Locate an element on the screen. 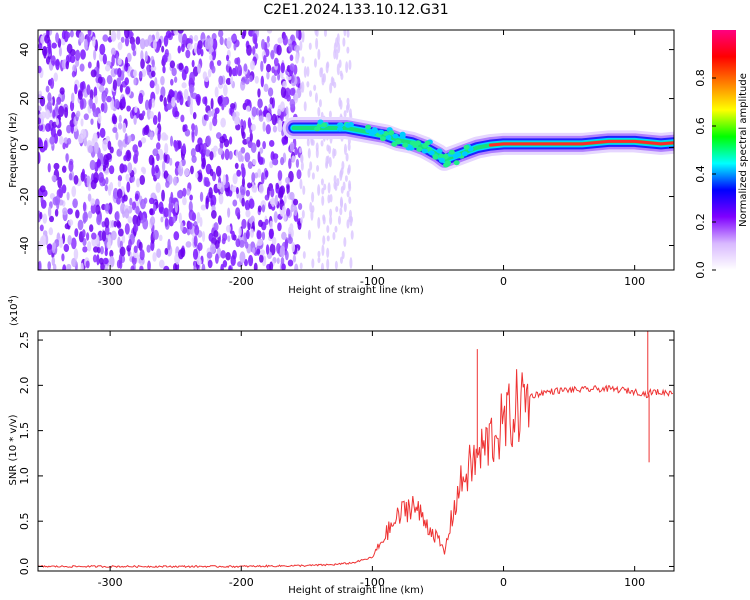  y-tick-label: 0.5 is located at coordinates (24, 521).